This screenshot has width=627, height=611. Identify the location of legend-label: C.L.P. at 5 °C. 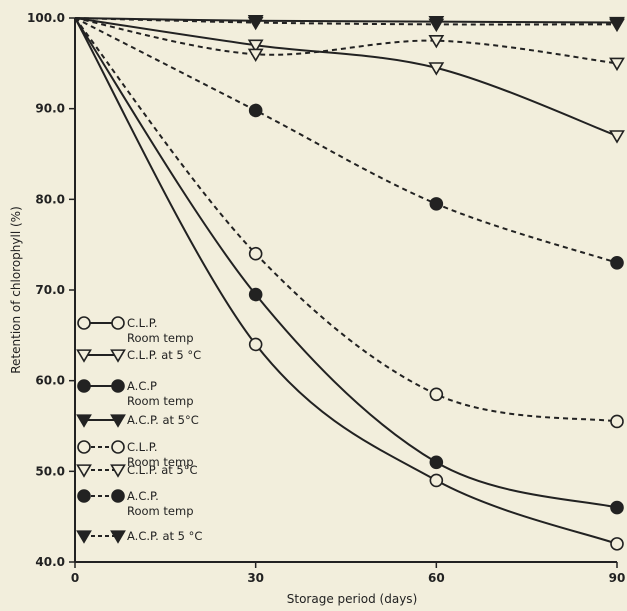
(164, 355).